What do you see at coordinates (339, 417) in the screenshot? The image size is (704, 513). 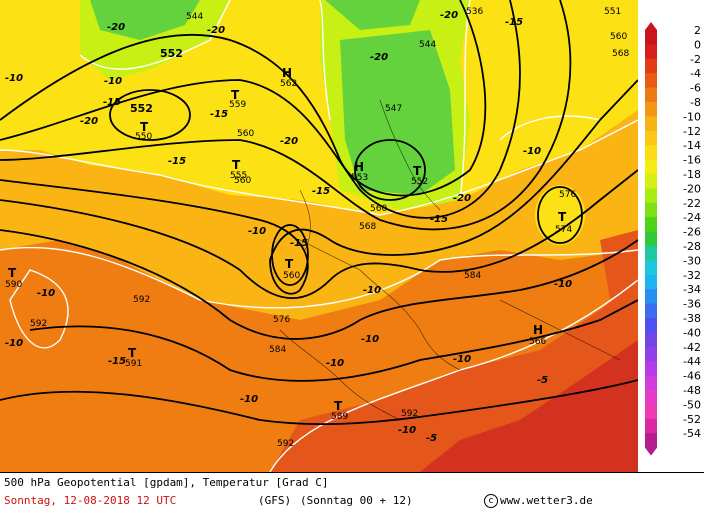 I see `low-value: 589` at bounding box center [339, 417].